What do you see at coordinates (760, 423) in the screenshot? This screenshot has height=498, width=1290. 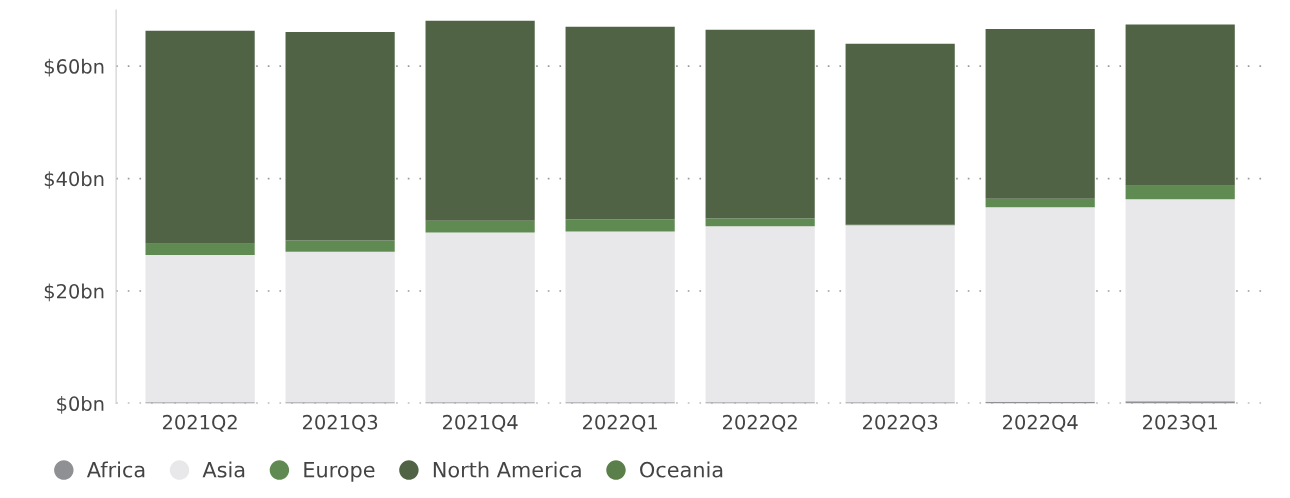 I see `x-tick-label: 2022Q2` at bounding box center [760, 423].